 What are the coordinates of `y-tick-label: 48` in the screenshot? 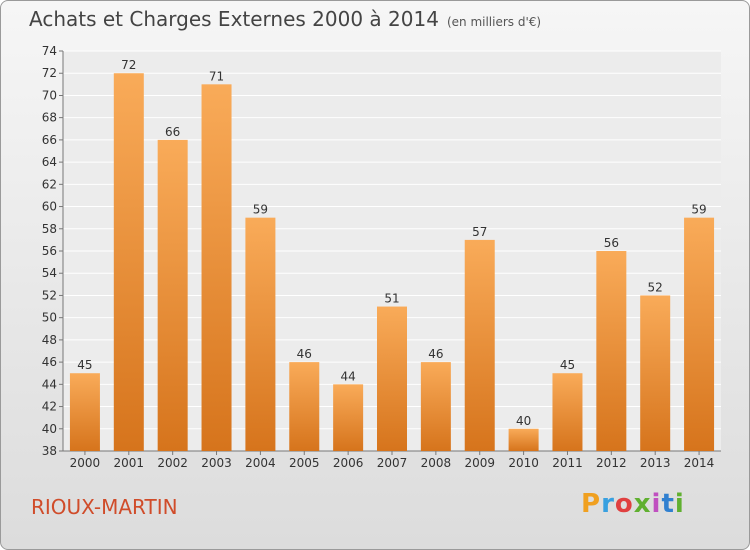 It's located at (49, 340).